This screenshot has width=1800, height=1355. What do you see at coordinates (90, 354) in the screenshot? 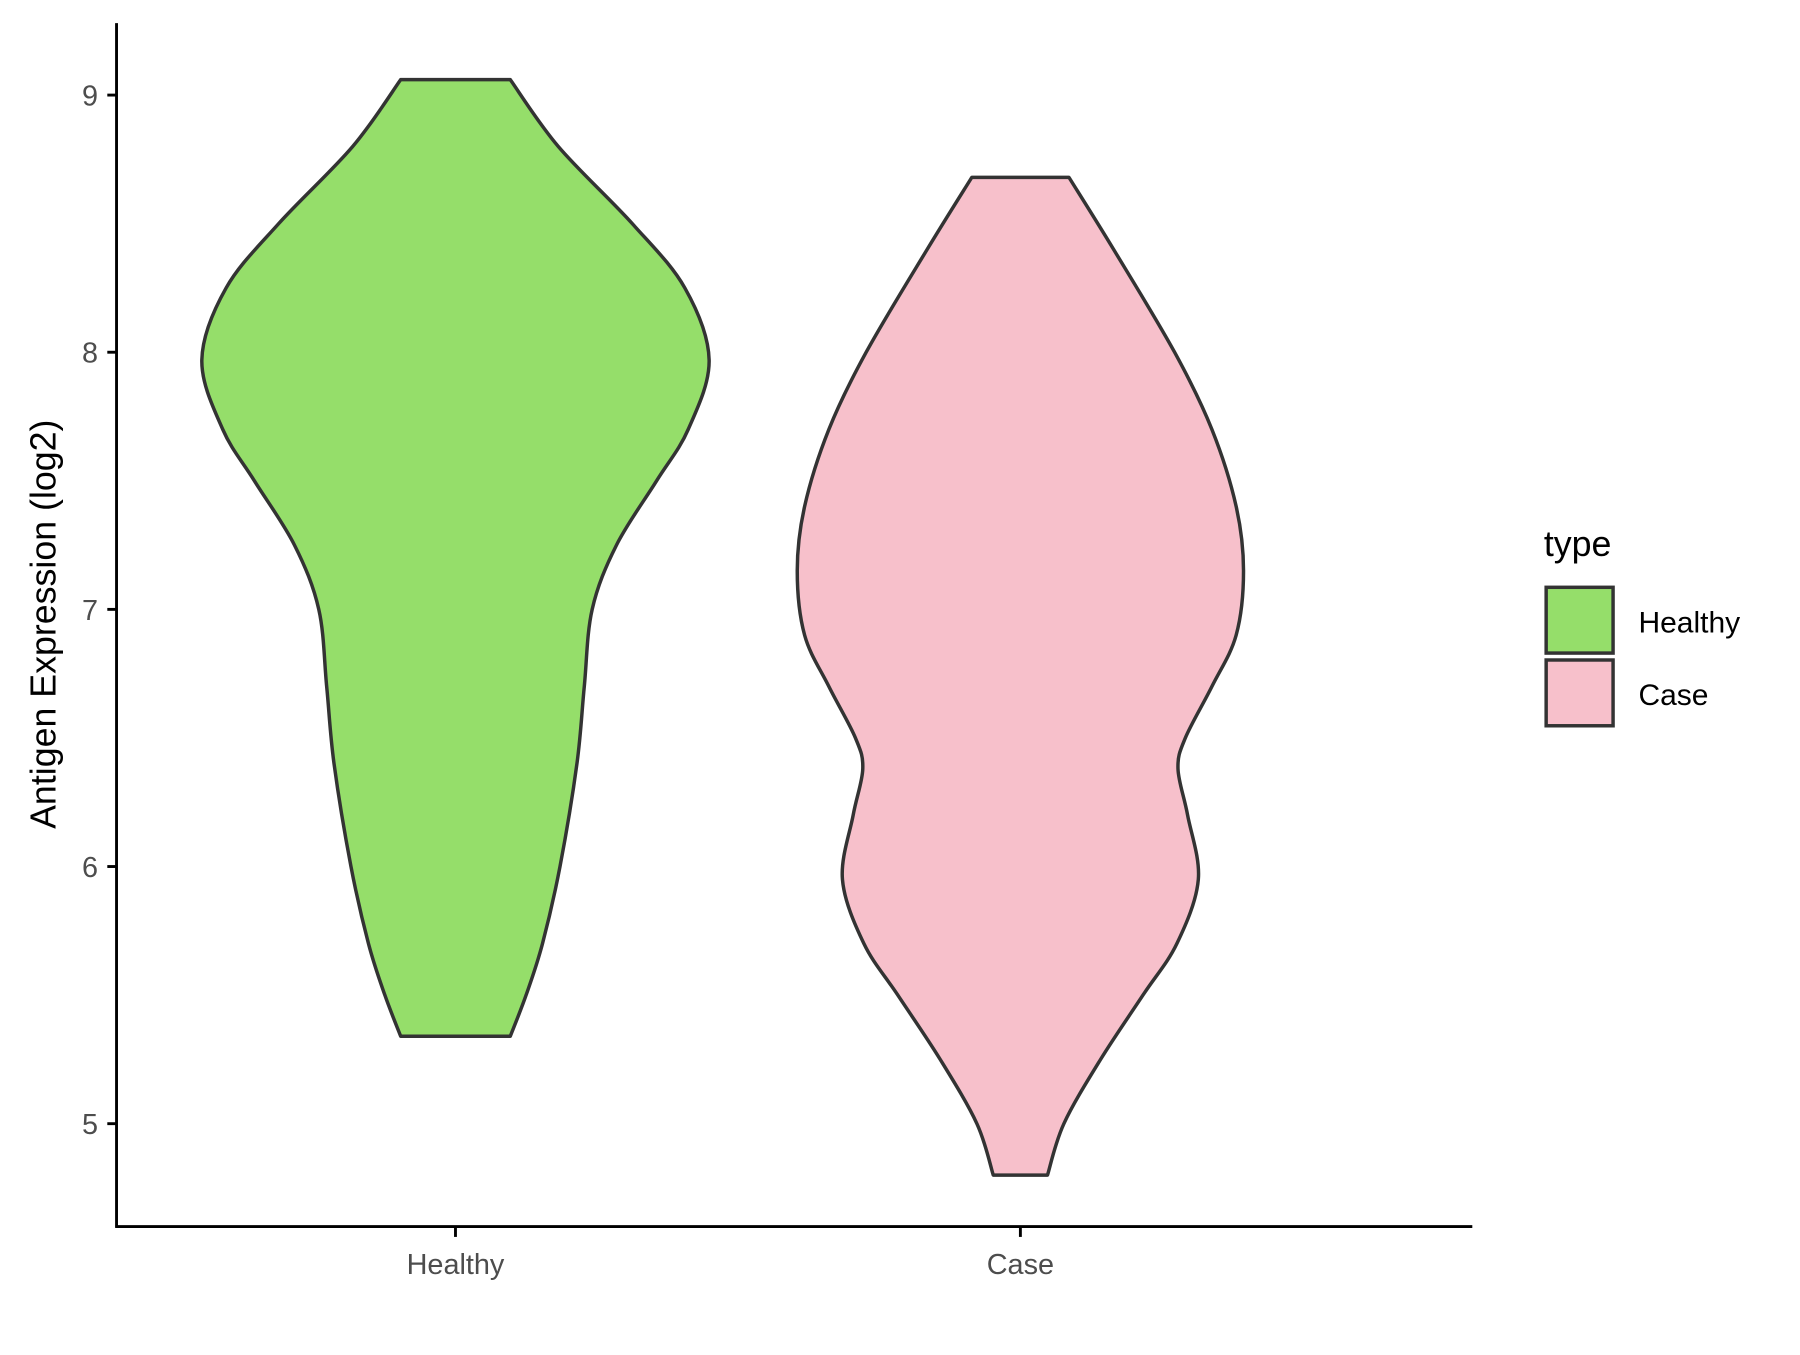
I see `y-tick-label: 8` at bounding box center [90, 354].